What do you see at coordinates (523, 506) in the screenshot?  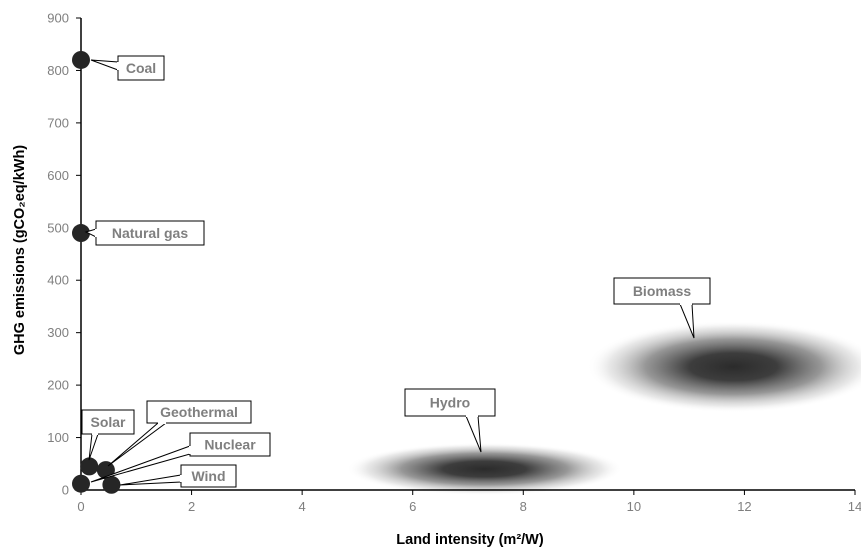 I see `x-tick-label: 8` at bounding box center [523, 506].